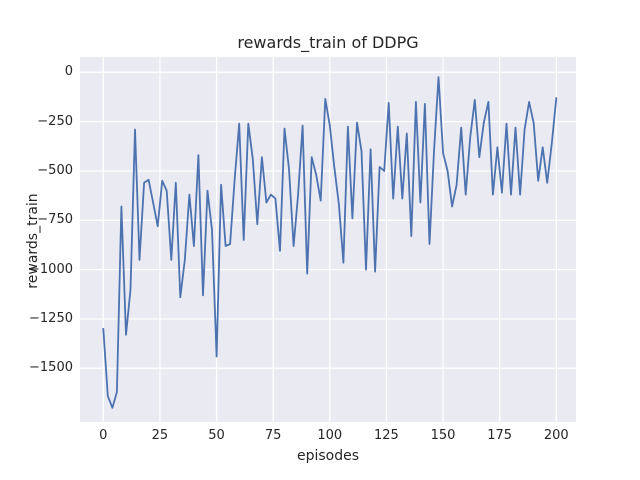  Describe the element at coordinates (103, 435) in the screenshot. I see `x-tick-label: 0` at that location.